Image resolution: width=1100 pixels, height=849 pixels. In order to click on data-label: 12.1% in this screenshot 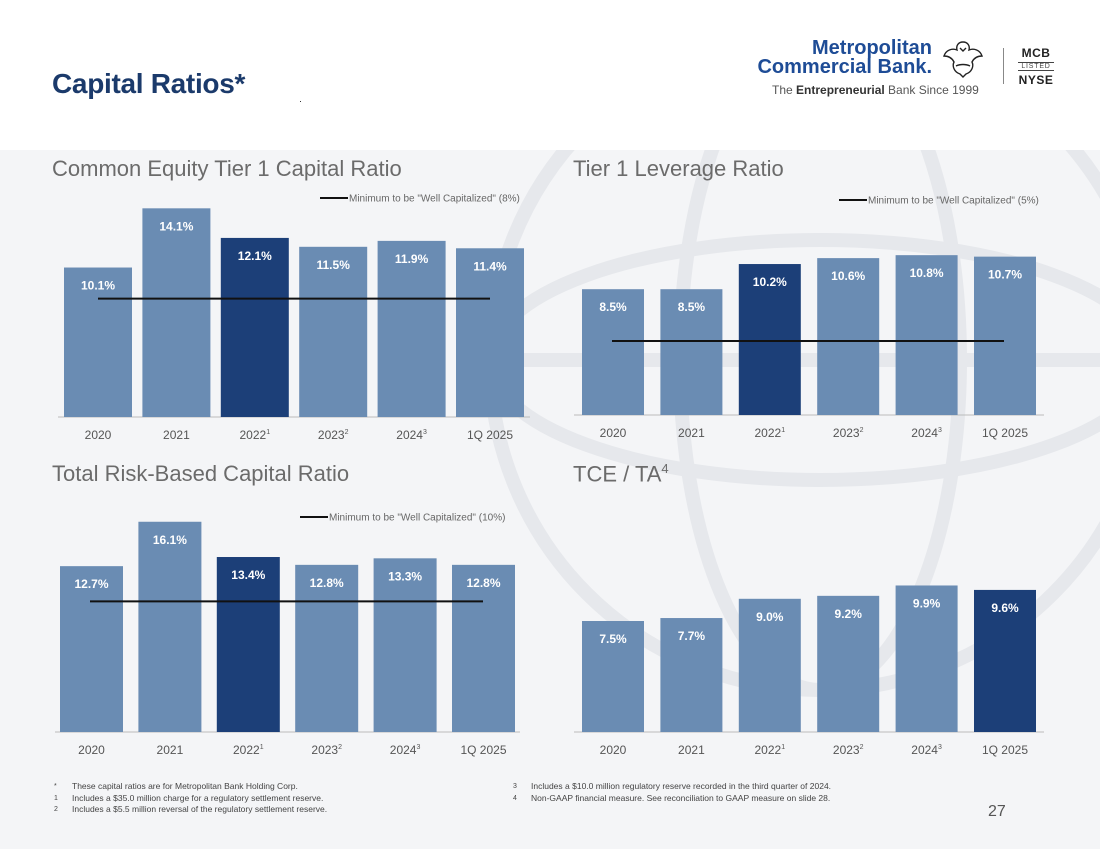, I will do `click(255, 256)`.